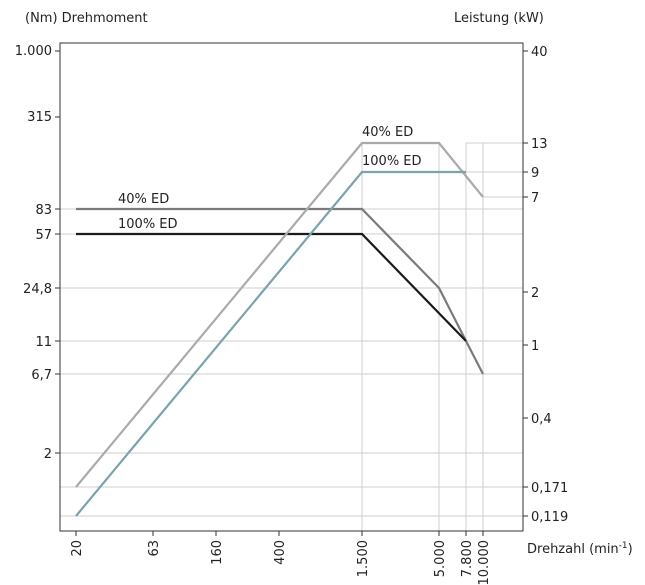 The image size is (645, 585). What do you see at coordinates (37, 289) in the screenshot?
I see `y-left-tick-label: 24,8` at bounding box center [37, 289].